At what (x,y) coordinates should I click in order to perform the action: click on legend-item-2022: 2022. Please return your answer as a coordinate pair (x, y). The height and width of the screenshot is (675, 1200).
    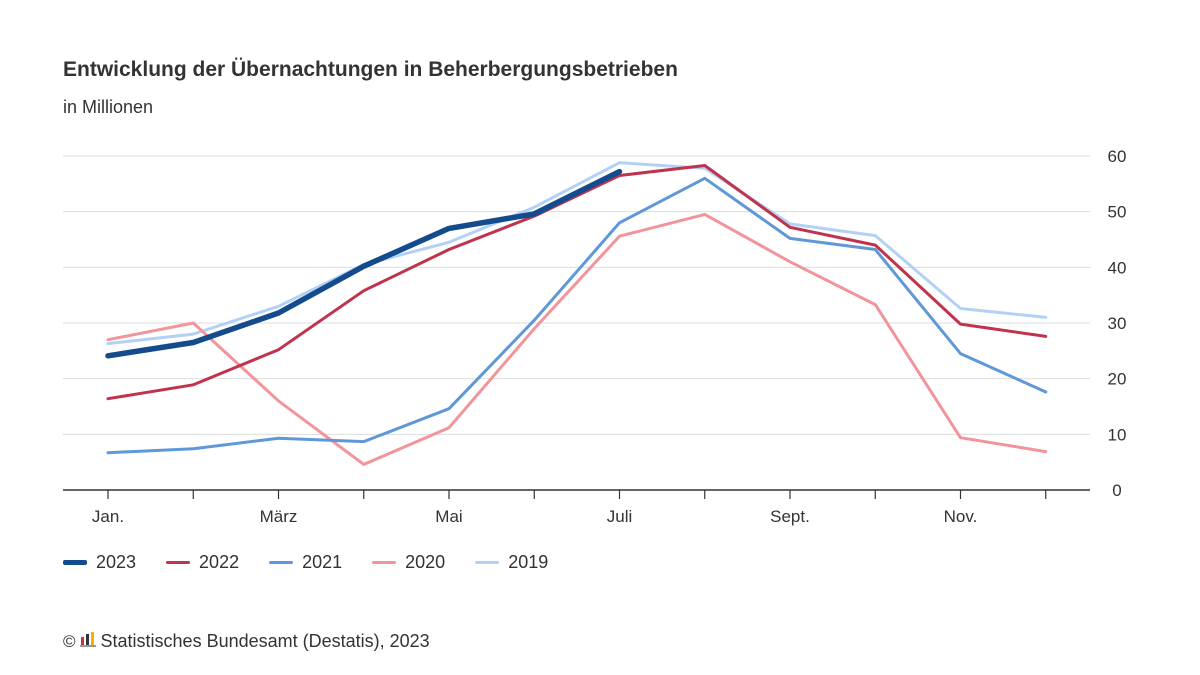
    Looking at the image, I should click on (202, 562).